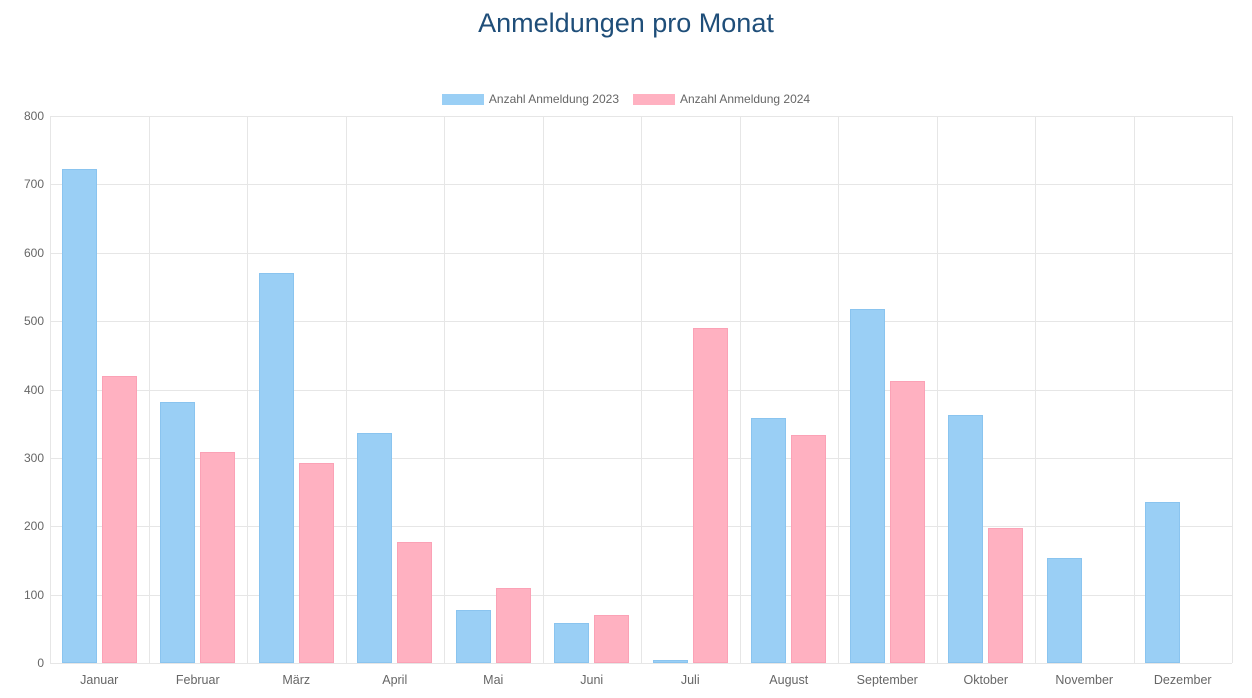 The width and height of the screenshot is (1252, 698). Describe the element at coordinates (513, 625) in the screenshot. I see `bar-2024-mai` at that location.